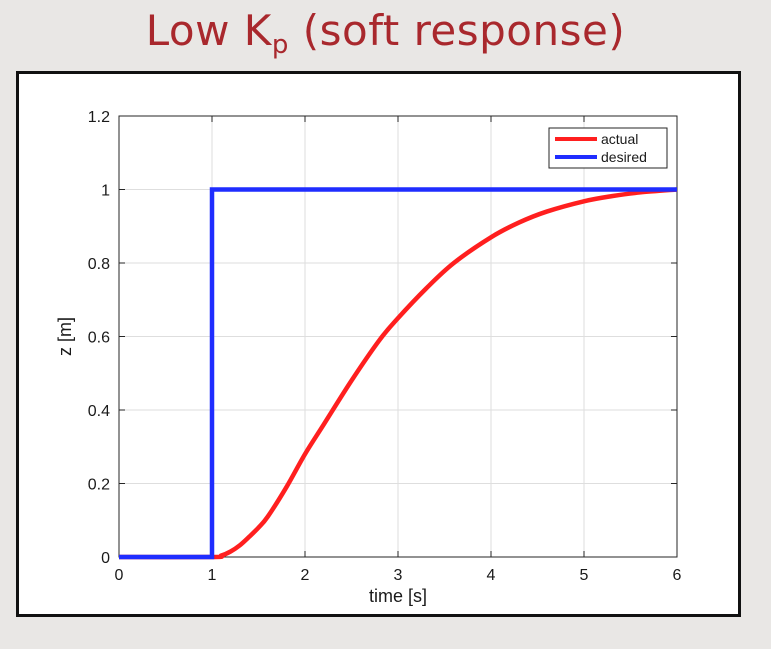 This screenshot has height=649, width=771. Describe the element at coordinates (99, 411) in the screenshot. I see `y-tick-label: 0.4` at that location.